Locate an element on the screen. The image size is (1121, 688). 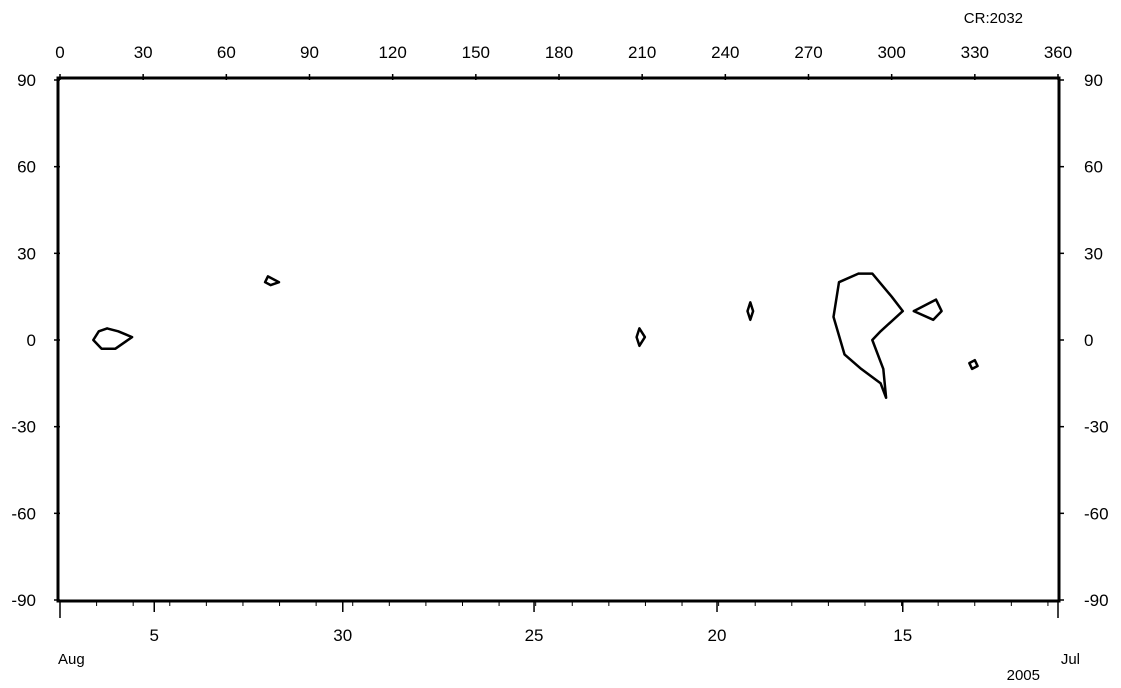
top-axis-tick-label: 0 is located at coordinates (59, 52).